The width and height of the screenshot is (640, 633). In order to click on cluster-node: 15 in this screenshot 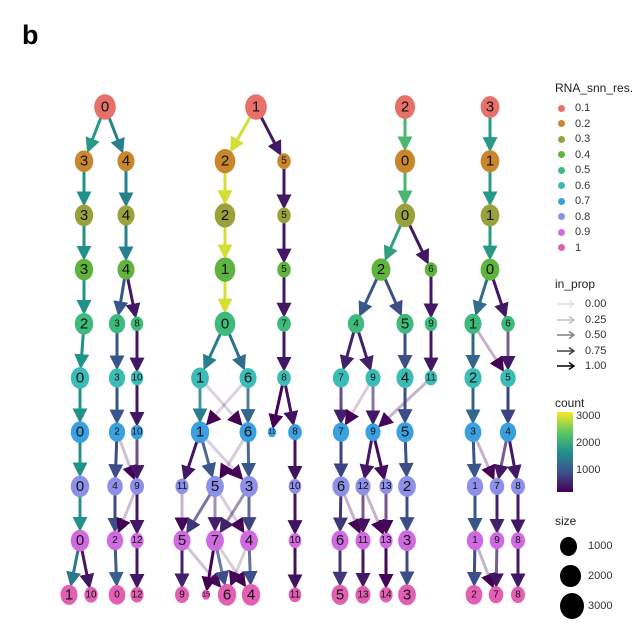, I will do `click(206, 594)`.